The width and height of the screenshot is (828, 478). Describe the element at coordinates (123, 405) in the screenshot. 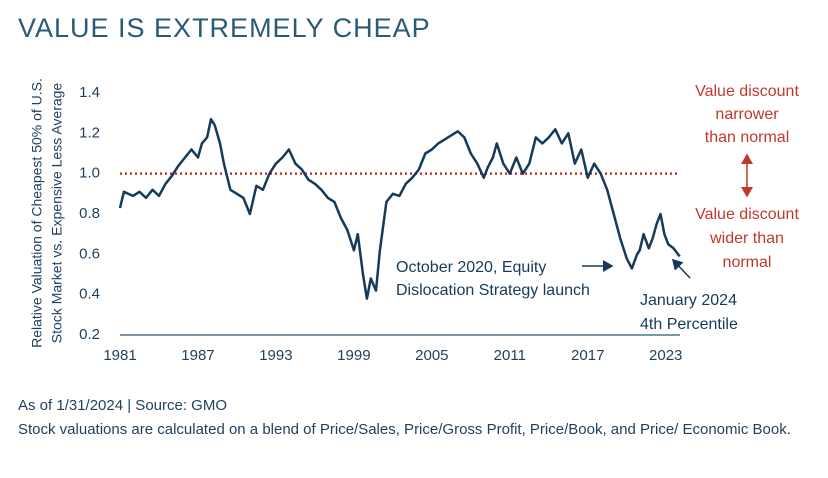

I see `source: As of 1/31/2024 | Source: GMO` at that location.